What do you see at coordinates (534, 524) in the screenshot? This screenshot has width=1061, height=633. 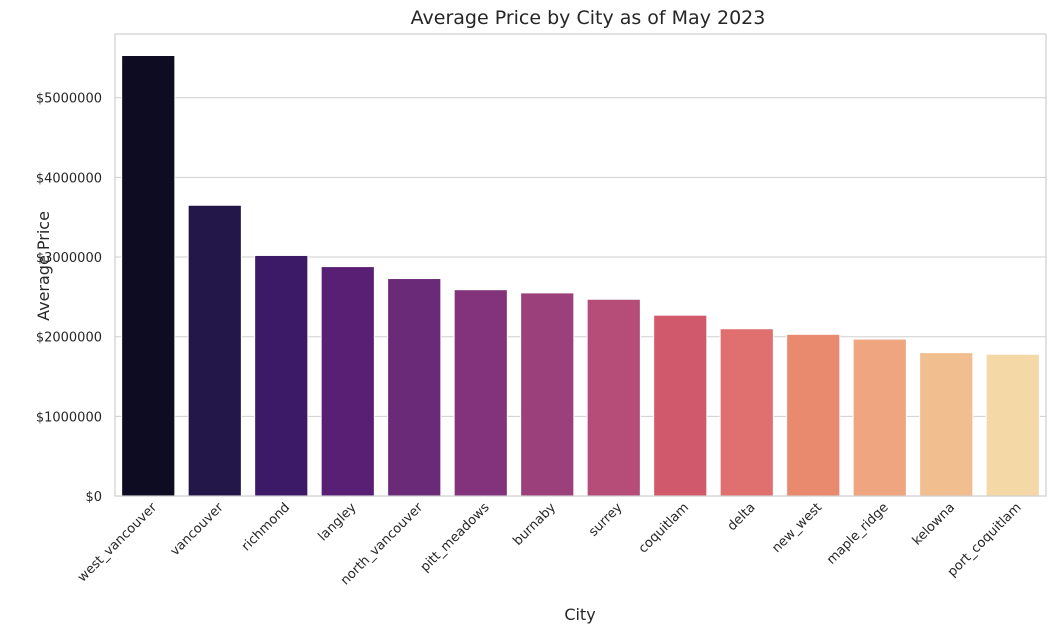 I see `x-tick-label: burnaby` at bounding box center [534, 524].